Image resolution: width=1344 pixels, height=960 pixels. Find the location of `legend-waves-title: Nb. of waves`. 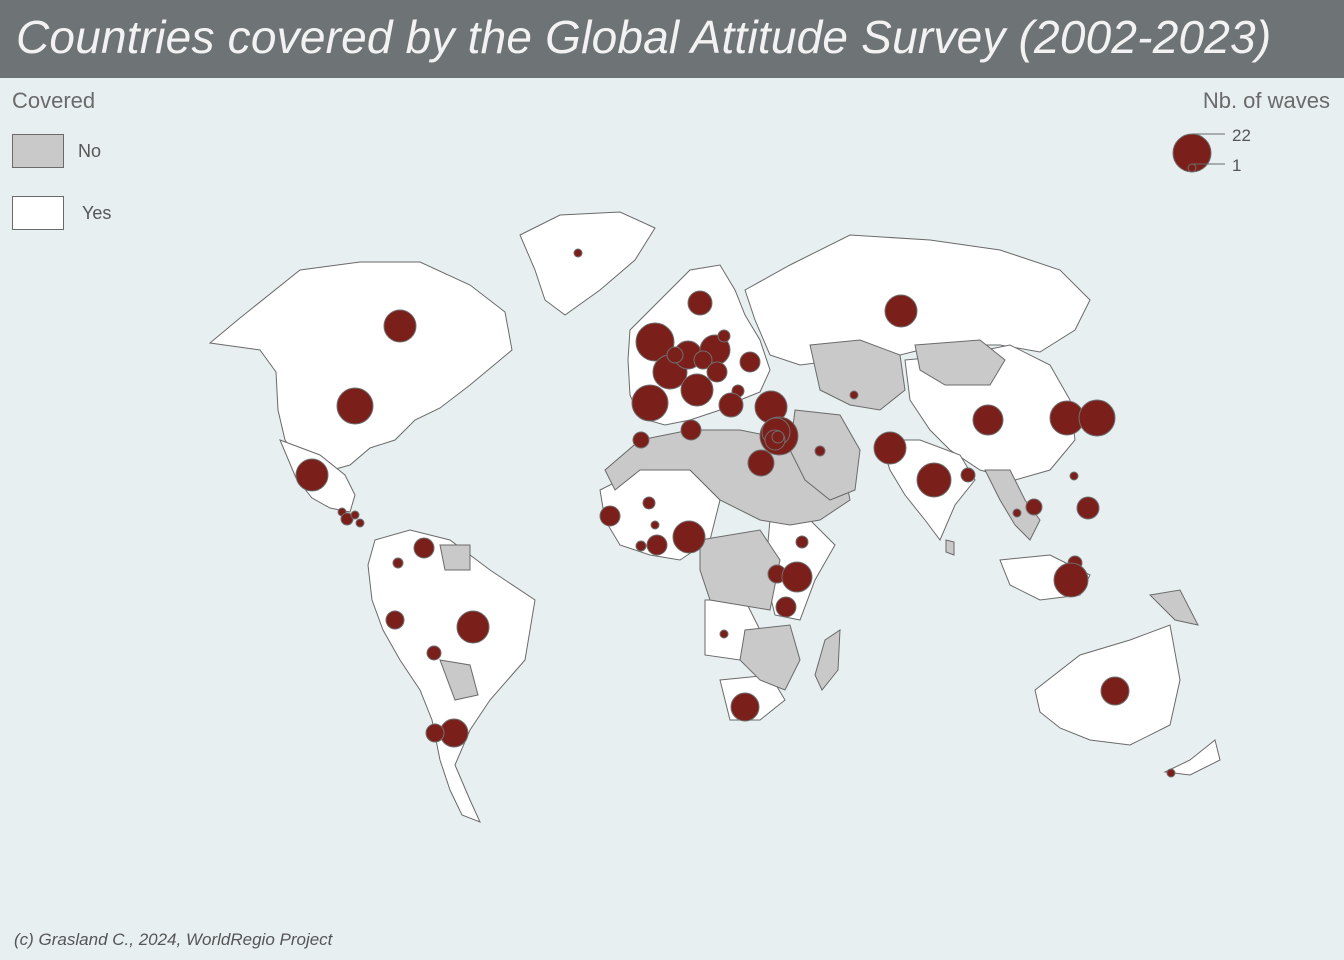

legend-waves-title: Nb. of waves is located at coordinates (1266, 100).